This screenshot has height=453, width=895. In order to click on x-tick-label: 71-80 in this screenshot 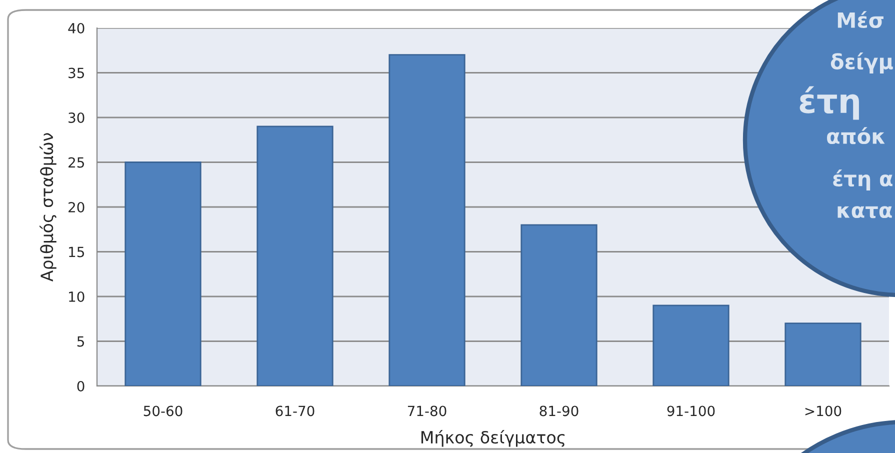, I will do `click(427, 411)`.